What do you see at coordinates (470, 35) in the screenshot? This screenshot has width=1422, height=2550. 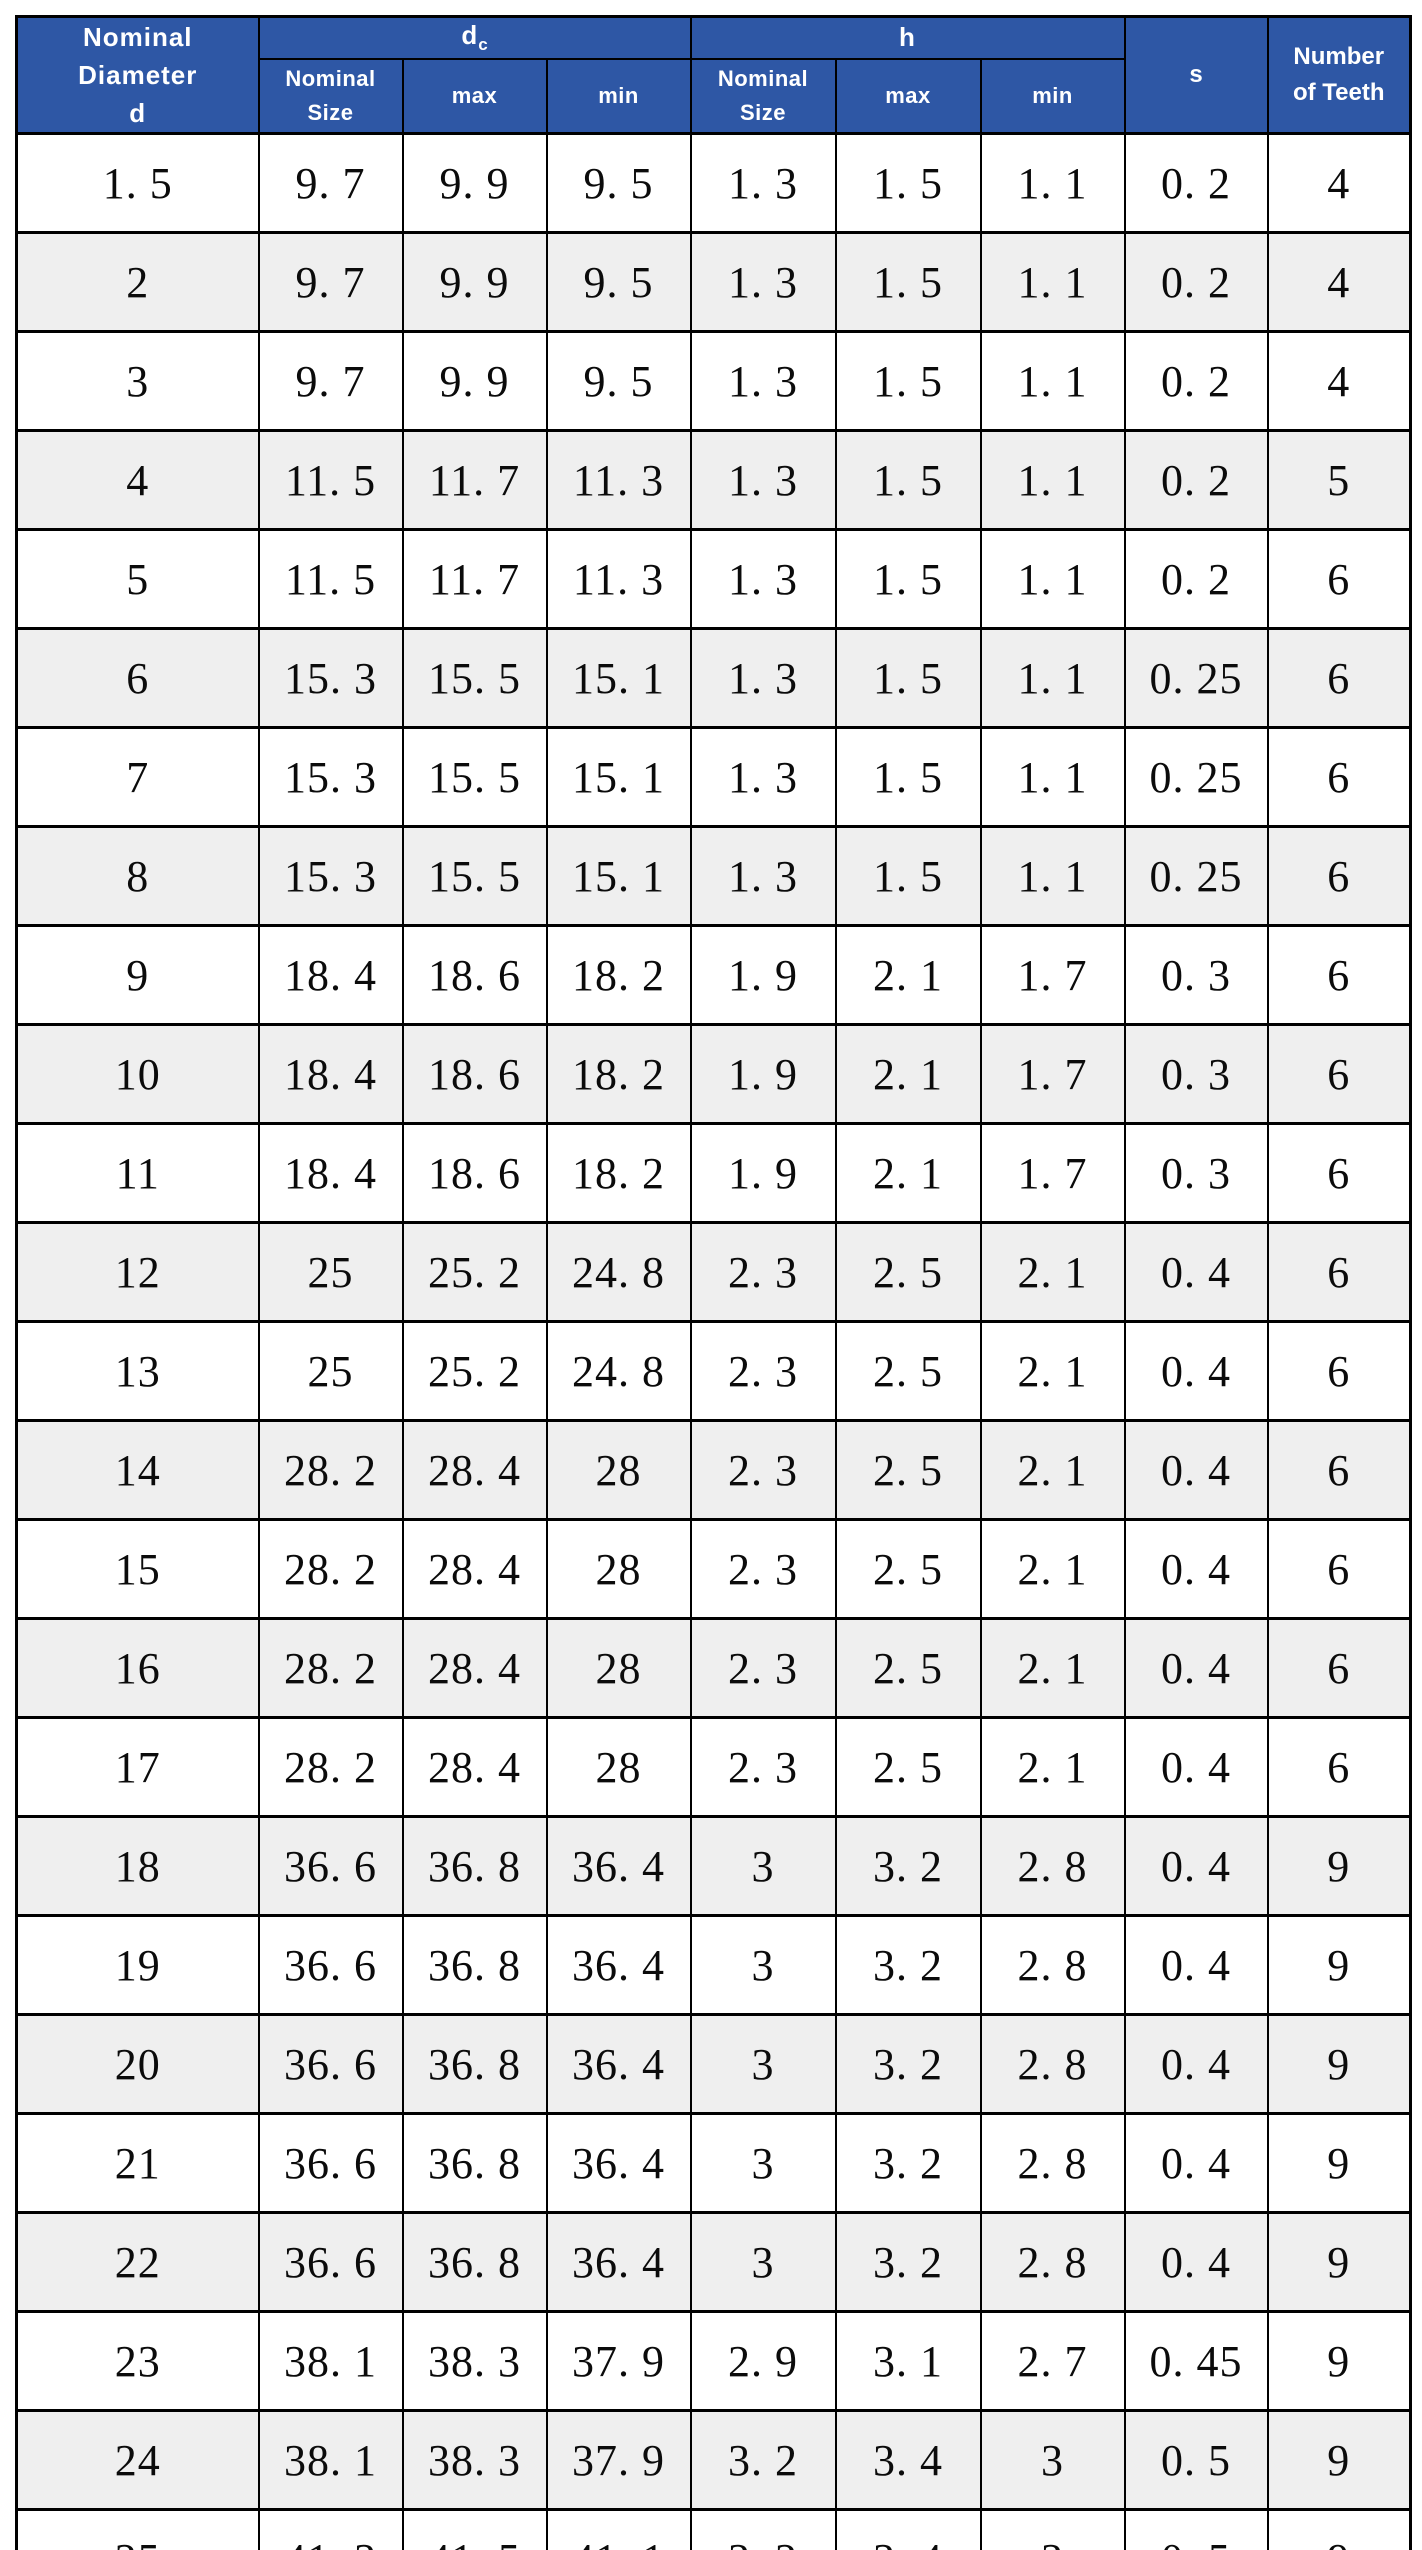 I see `dc-symbol: d` at bounding box center [470, 35].